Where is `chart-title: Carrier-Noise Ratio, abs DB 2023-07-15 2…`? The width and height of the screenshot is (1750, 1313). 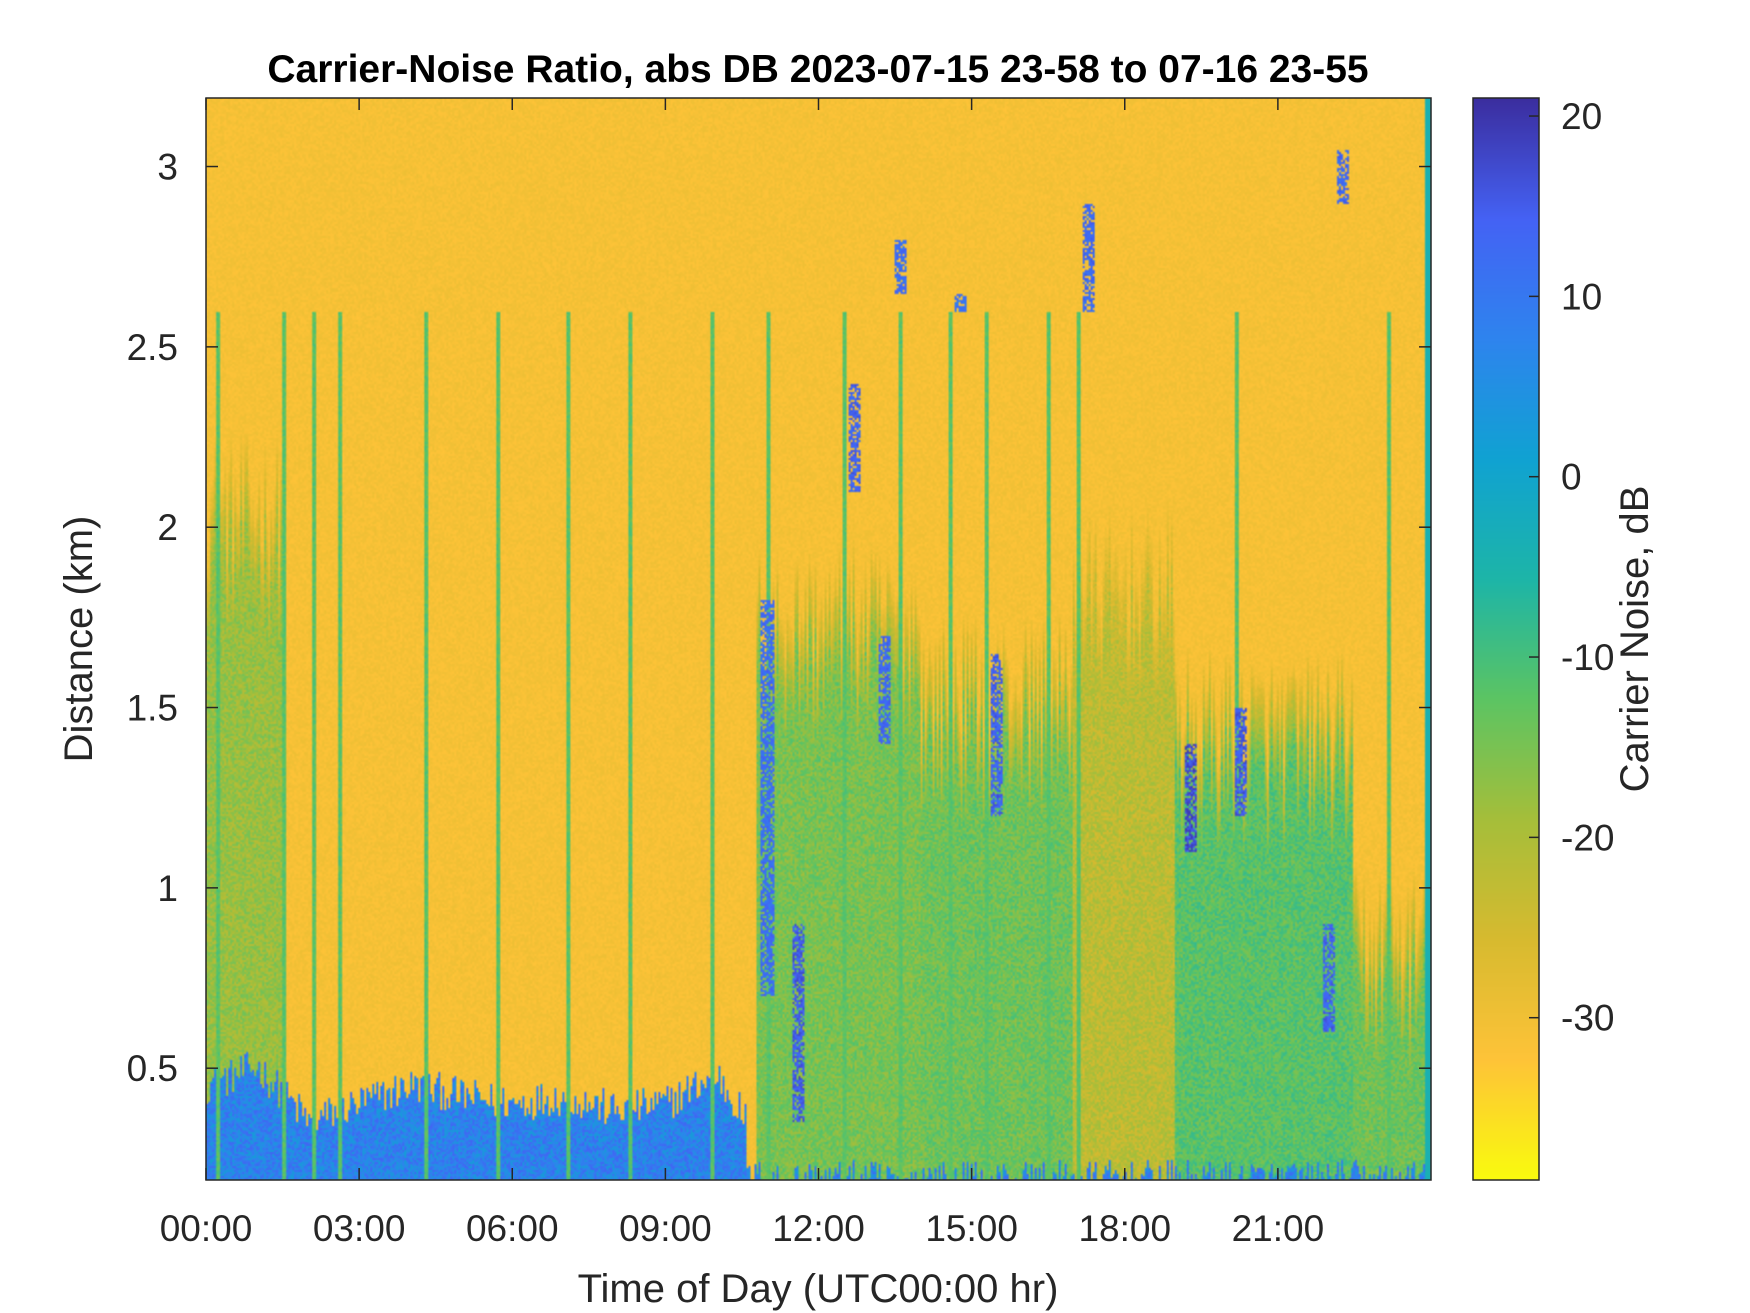
chart-title: Carrier-Noise Ratio, abs DB 2023-07-15 2… is located at coordinates (817, 69).